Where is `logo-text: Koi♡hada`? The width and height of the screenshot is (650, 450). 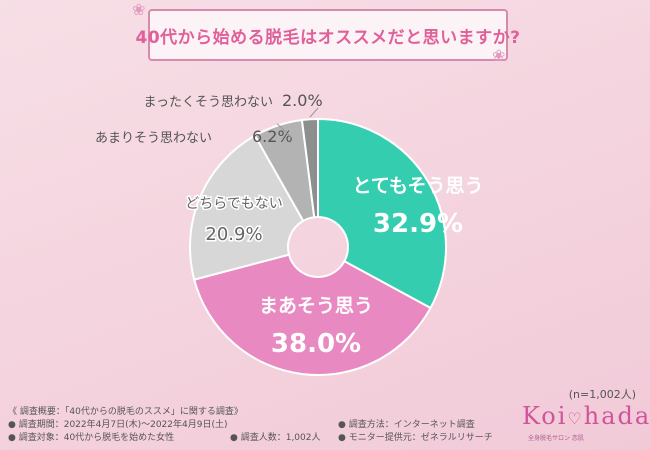
logo-text: Koi♡hada is located at coordinates (586, 416).